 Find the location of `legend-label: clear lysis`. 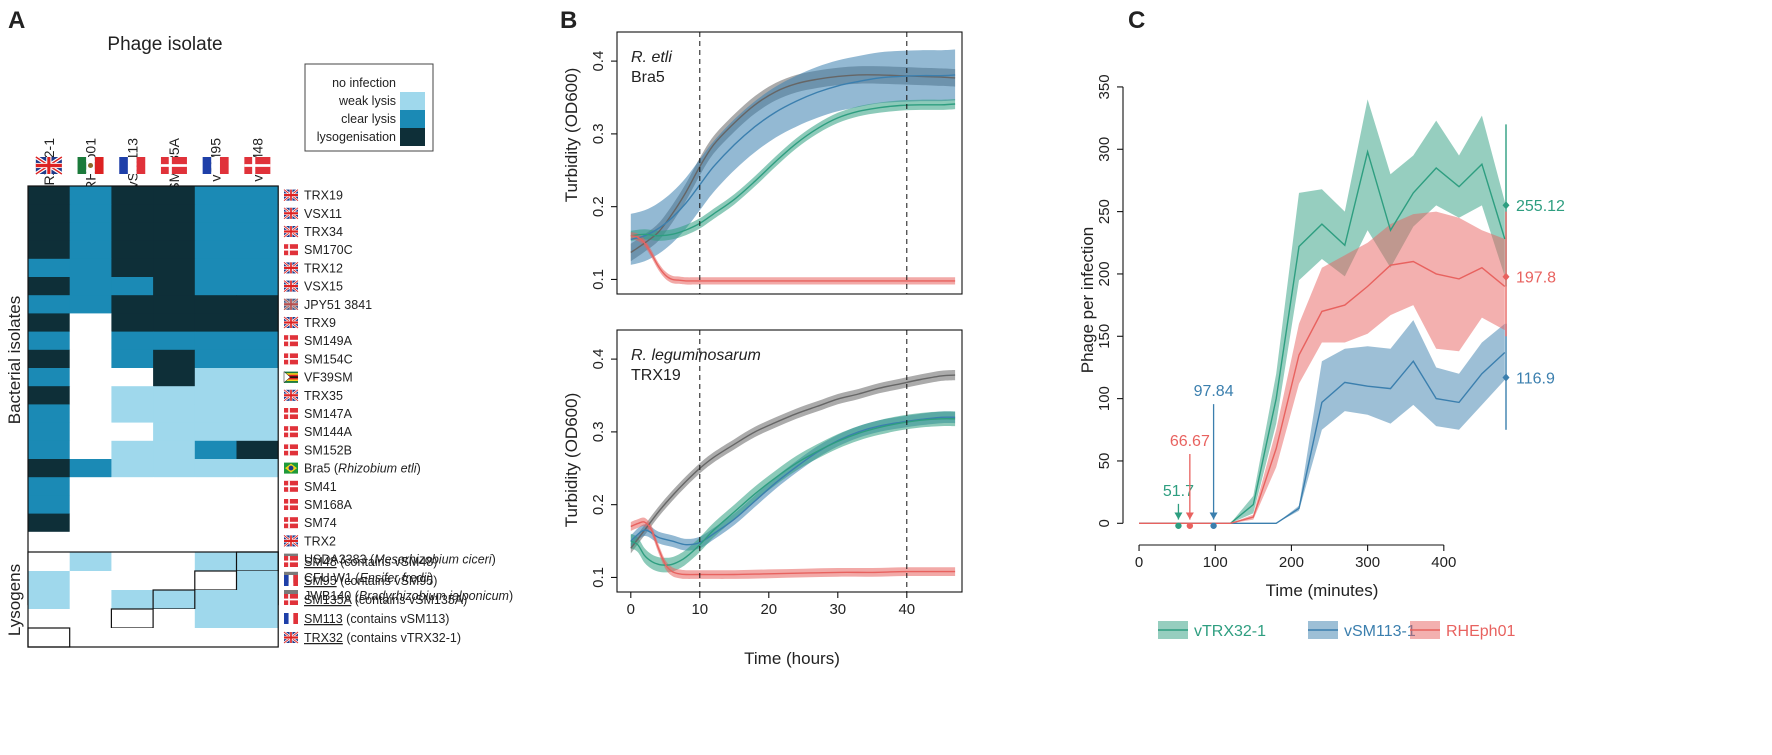

legend-label: clear lysis is located at coordinates (368, 119).